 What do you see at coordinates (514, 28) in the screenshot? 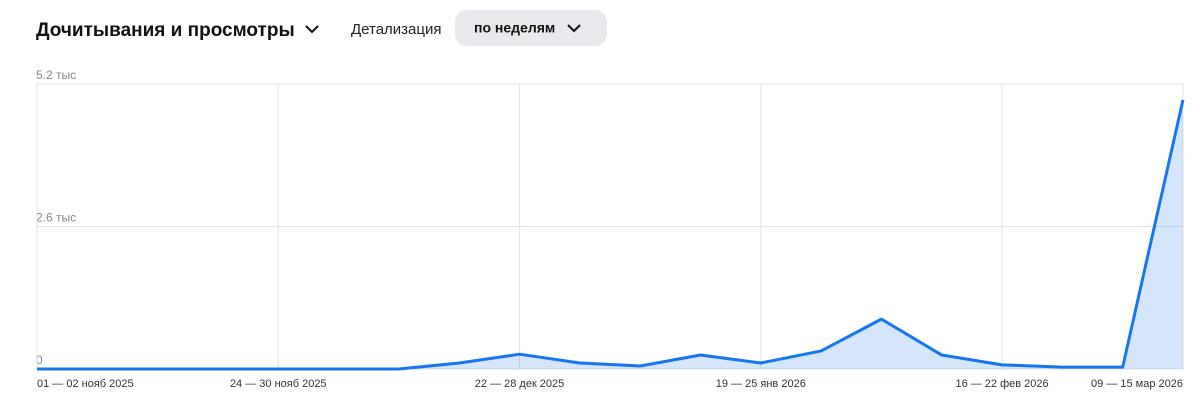
I see `period-label: по неделям` at bounding box center [514, 28].